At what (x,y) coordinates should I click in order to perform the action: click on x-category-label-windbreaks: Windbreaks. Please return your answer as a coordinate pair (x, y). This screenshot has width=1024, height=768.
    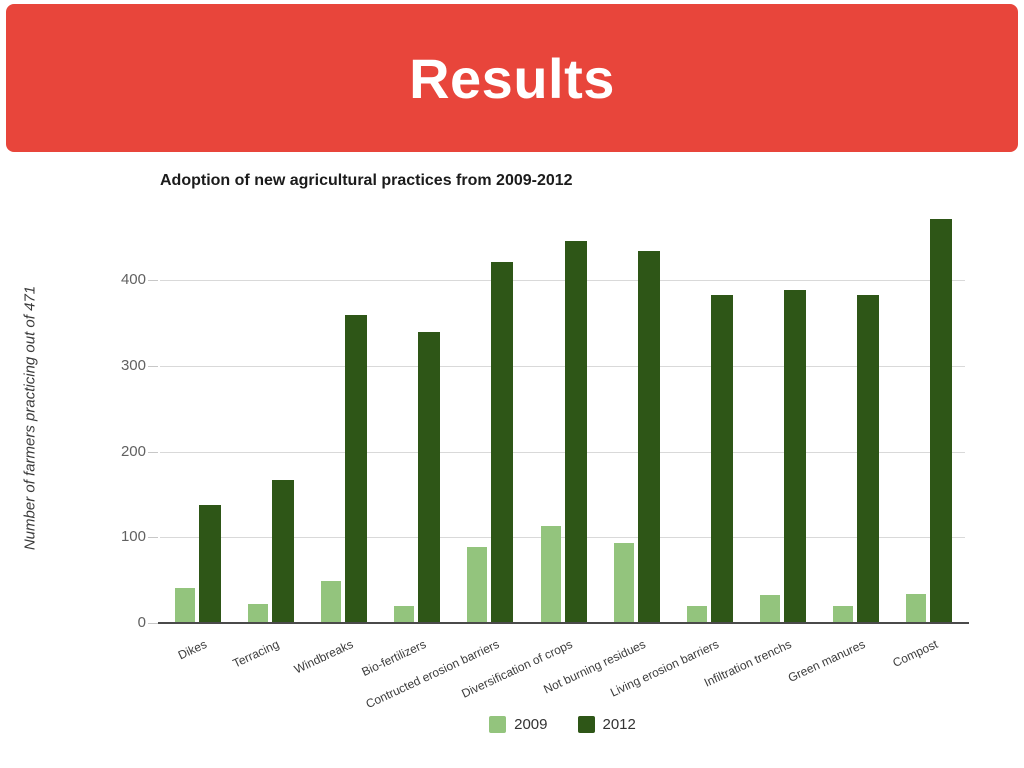
    Looking at the image, I should click on (323, 657).